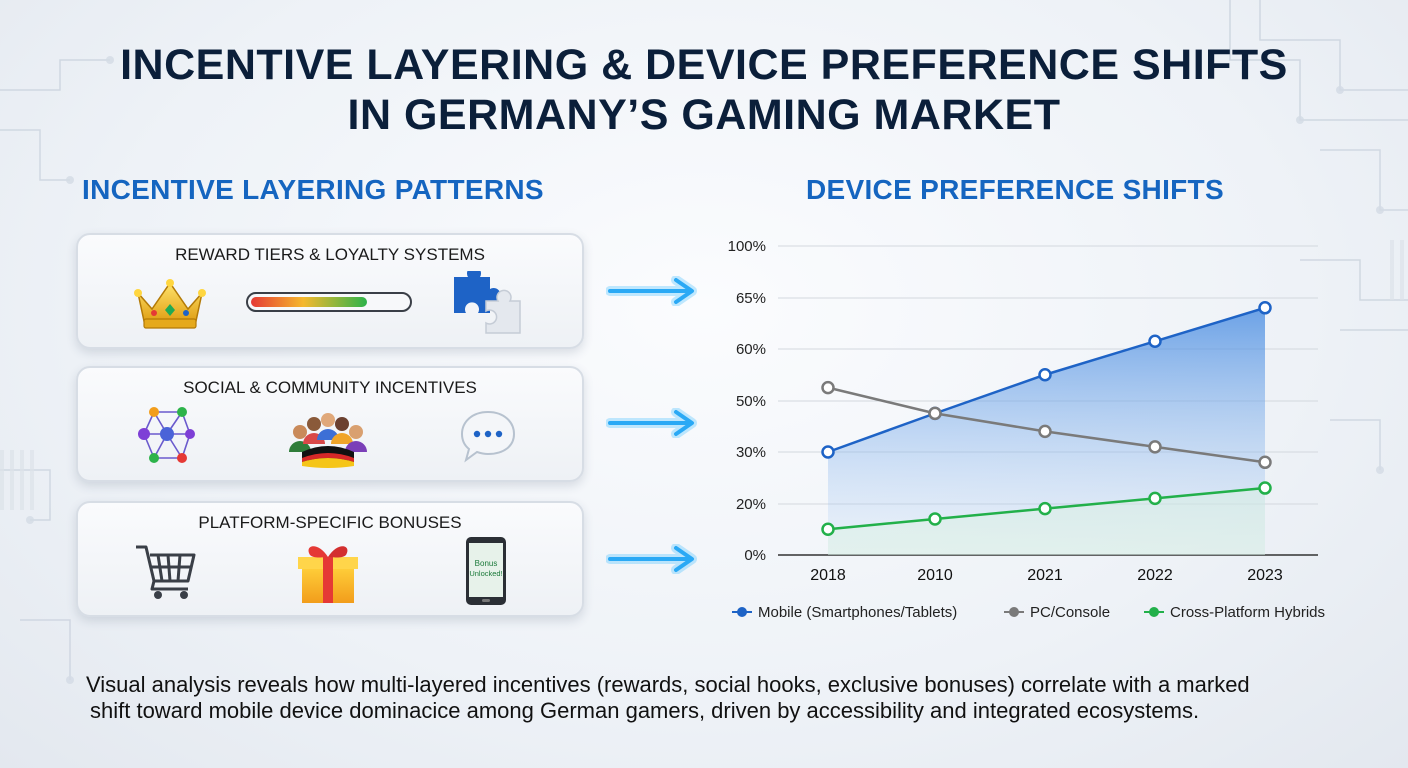  Describe the element at coordinates (935, 575) in the screenshot. I see `x-tick-label: 2010` at that location.